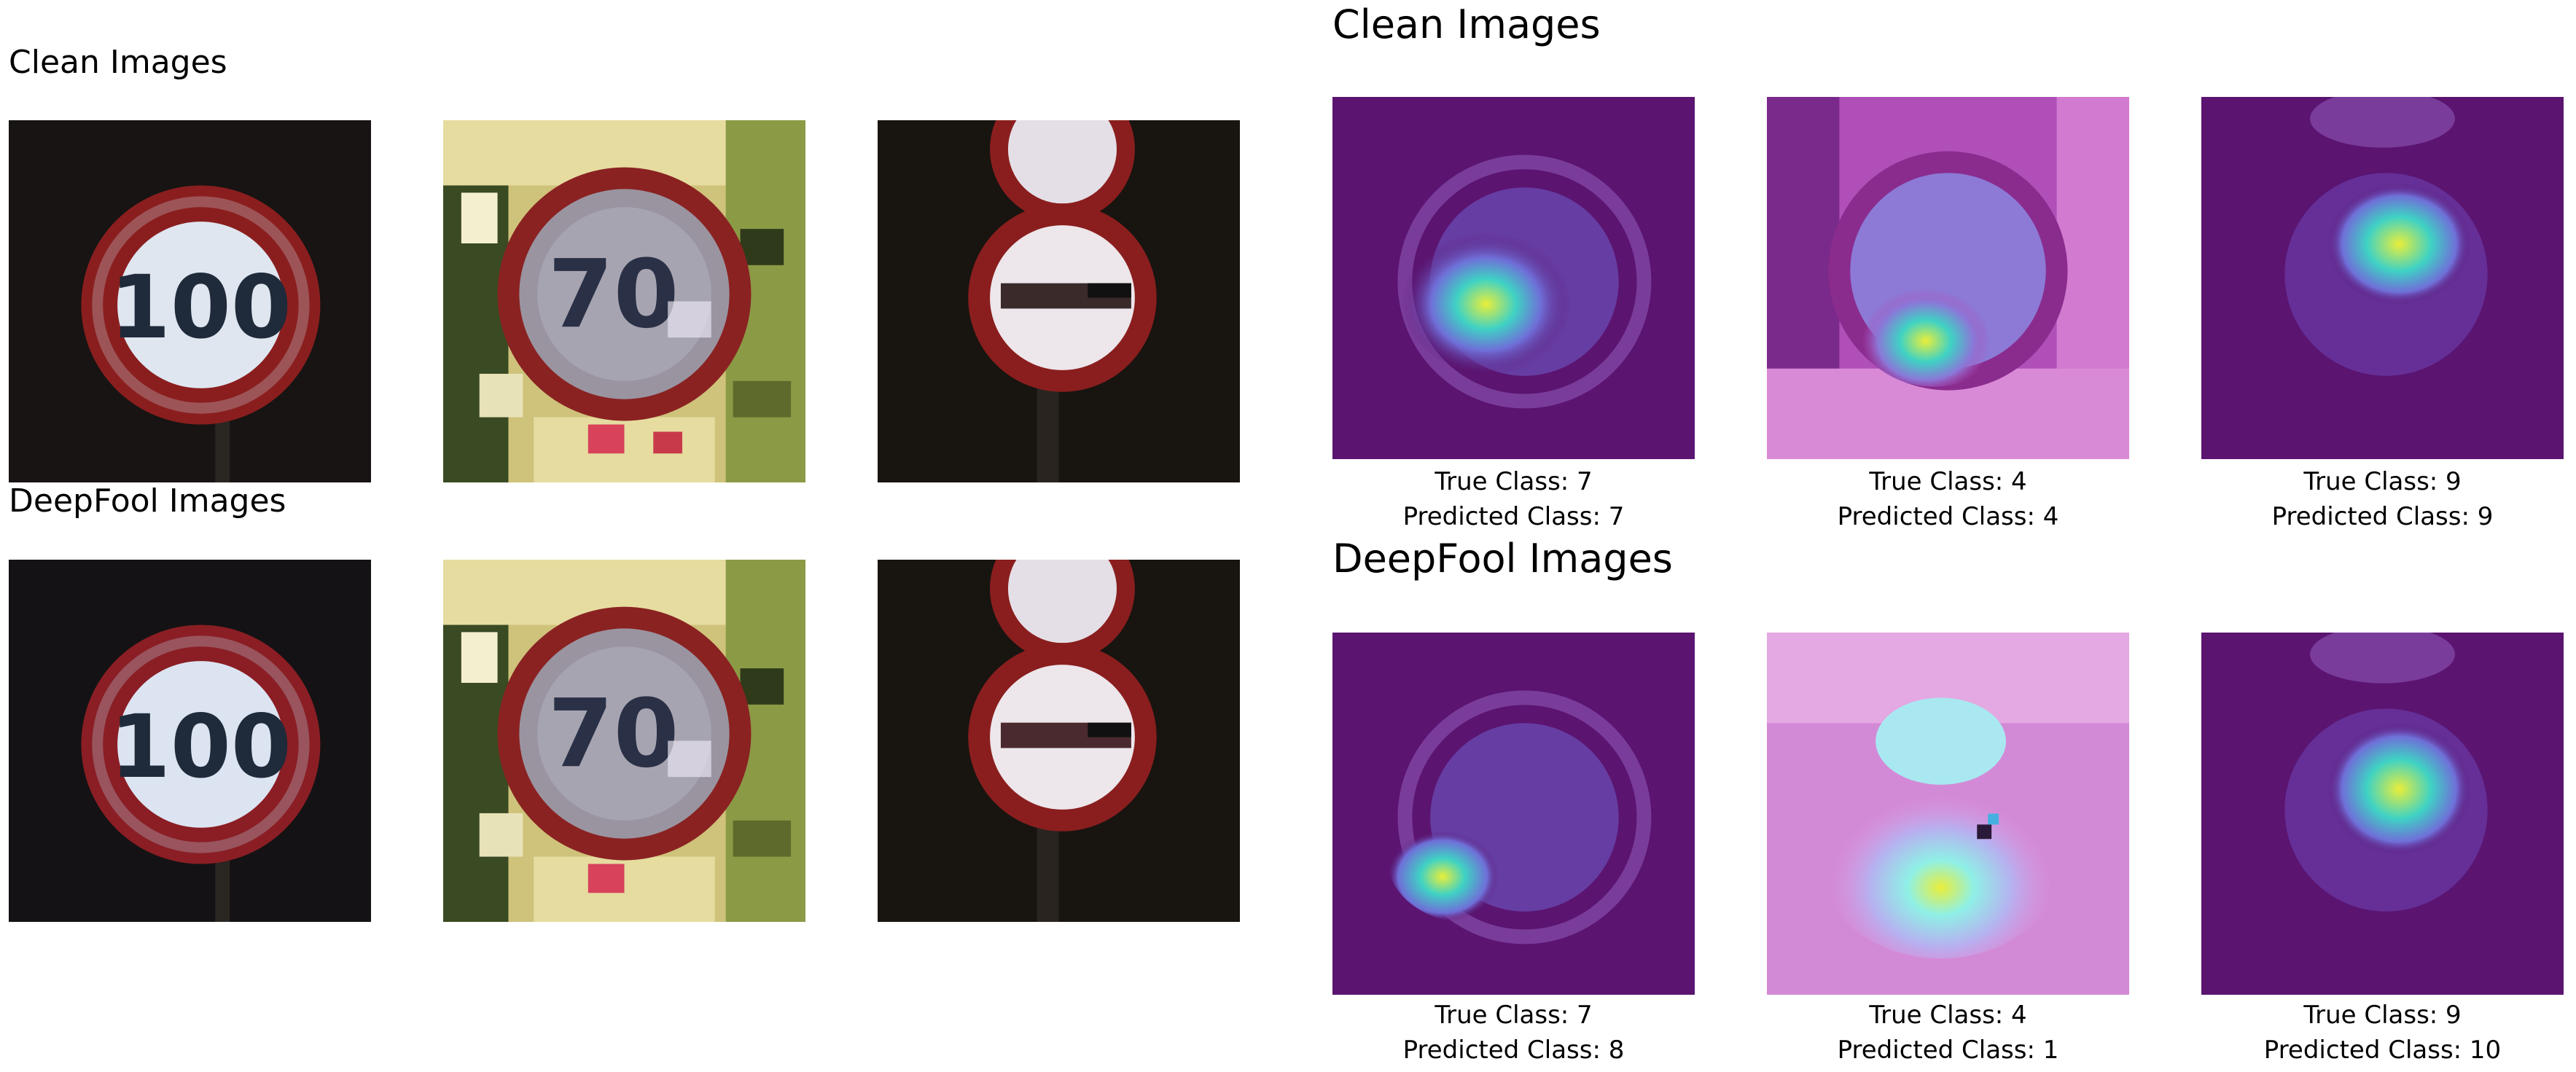 The width and height of the screenshot is (2576, 1072). I want to click on right-deepfool-caption-3: True Class: 9 Predicted Class: 10, so click(2382, 1033).